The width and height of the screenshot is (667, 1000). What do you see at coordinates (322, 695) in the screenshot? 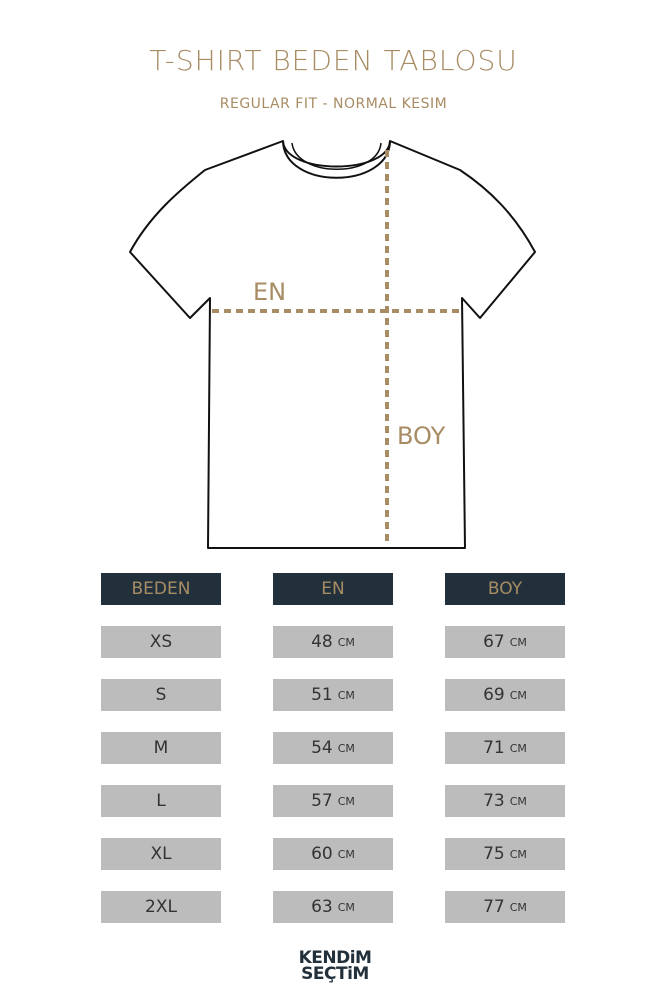
I see `width-cell-value: 51` at bounding box center [322, 695].